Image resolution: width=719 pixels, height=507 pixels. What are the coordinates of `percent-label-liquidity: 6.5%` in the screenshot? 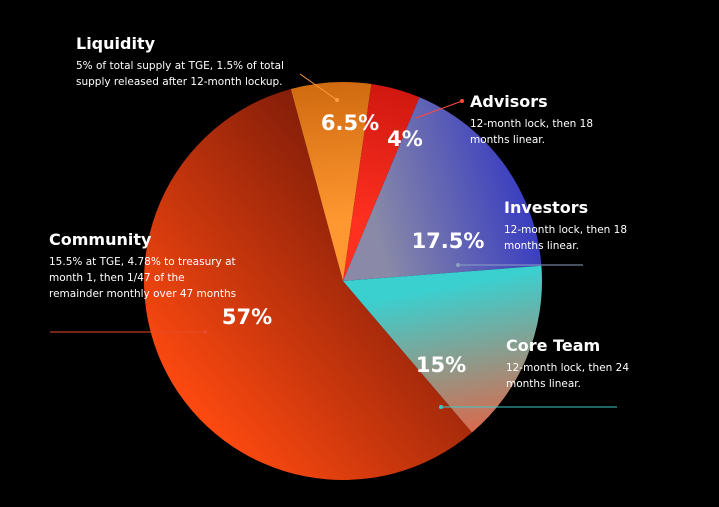 It's located at (350, 123).